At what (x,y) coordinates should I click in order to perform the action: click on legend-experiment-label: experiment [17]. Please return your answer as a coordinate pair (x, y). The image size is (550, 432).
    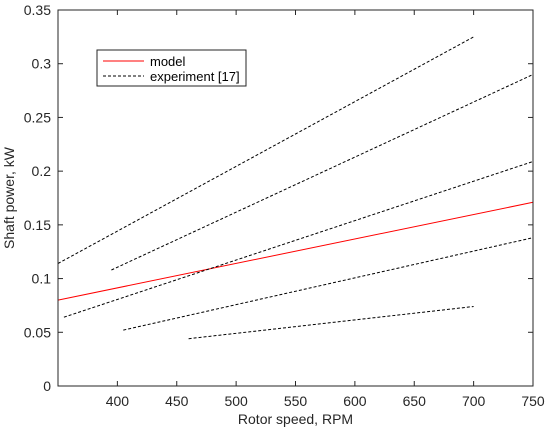
    Looking at the image, I should click on (195, 76).